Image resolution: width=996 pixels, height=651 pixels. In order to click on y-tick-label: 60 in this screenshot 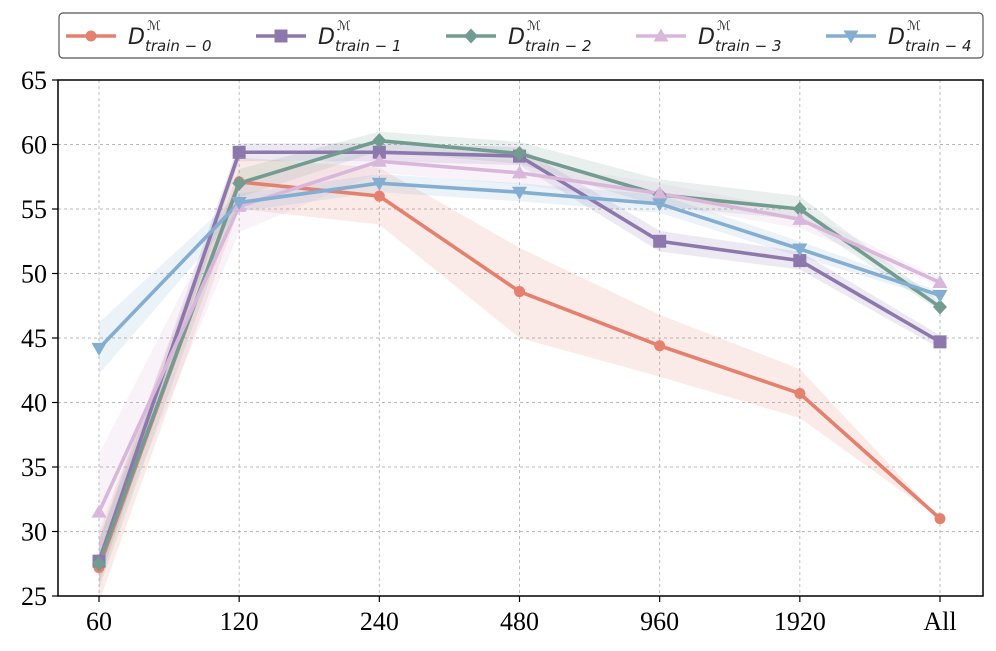, I will do `click(34, 145)`.